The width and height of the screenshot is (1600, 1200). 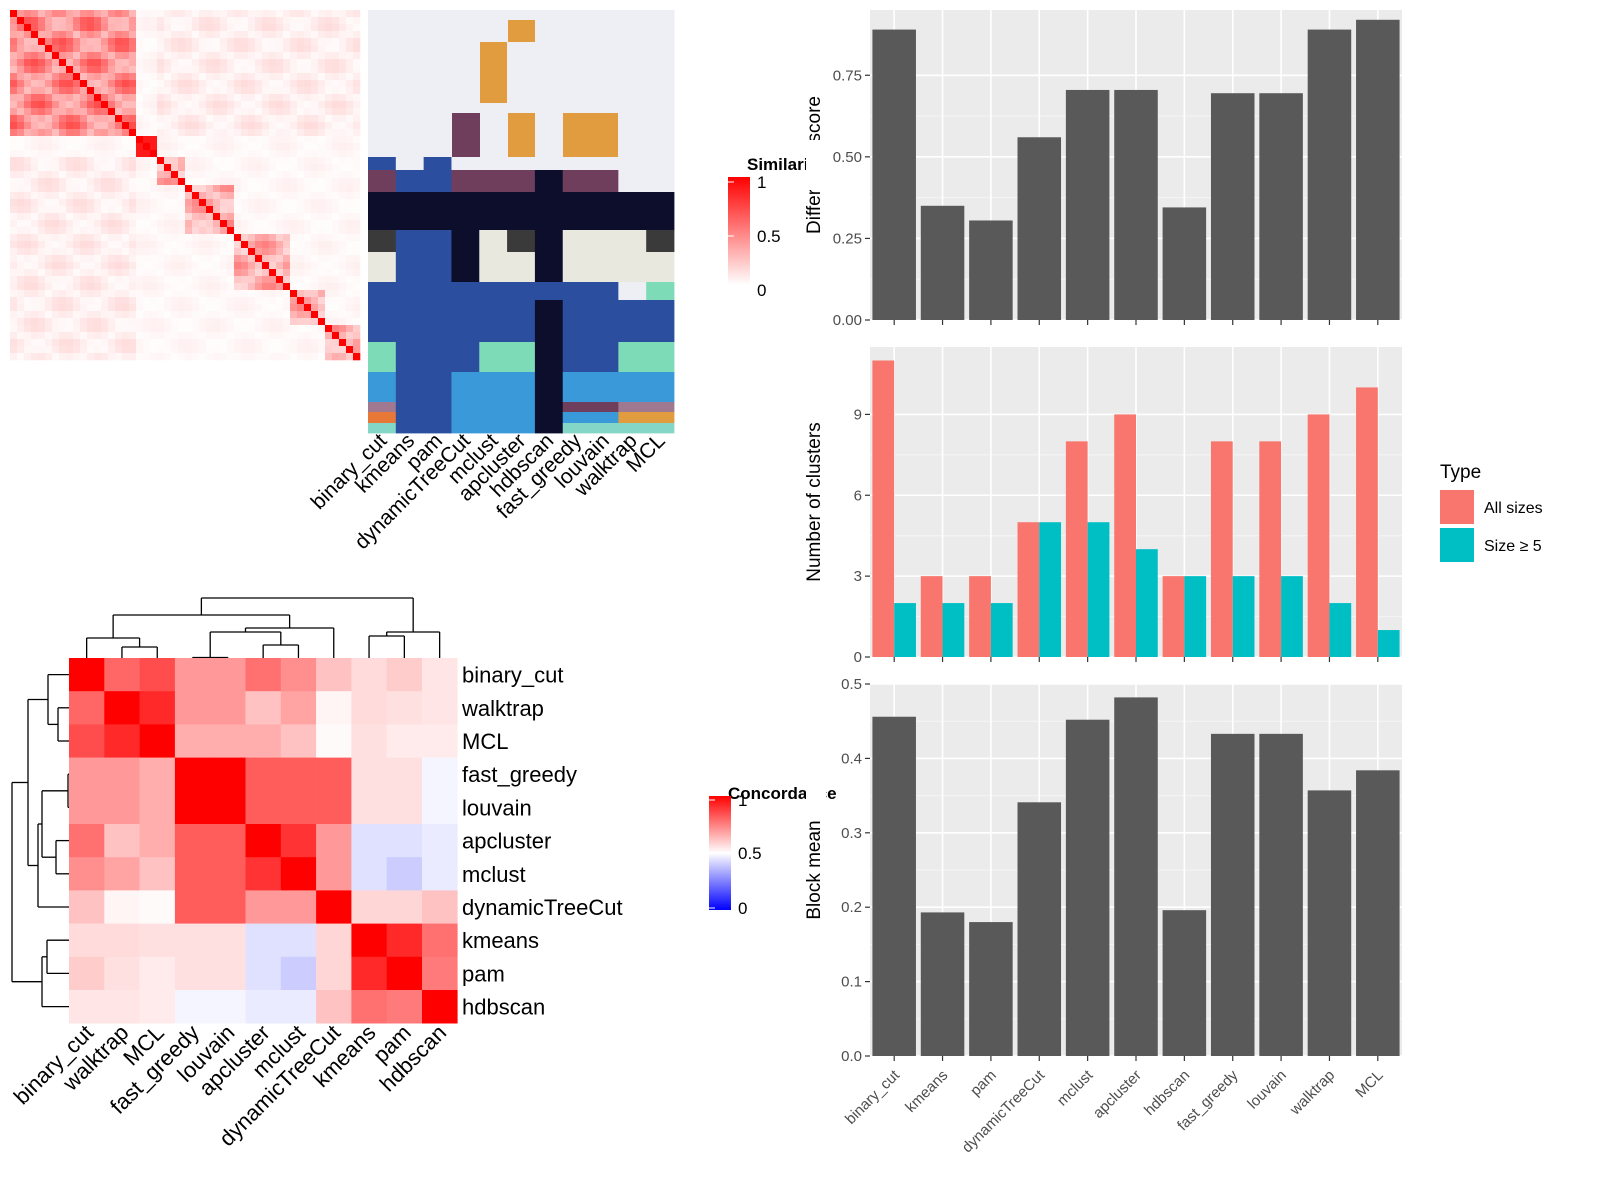 What do you see at coordinates (983, 1083) in the screenshot?
I see `x-tick-label: pam` at bounding box center [983, 1083].